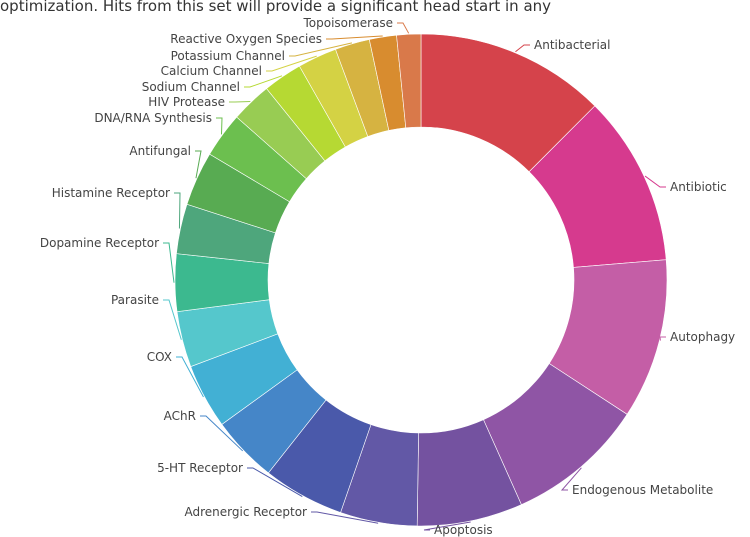  What do you see at coordinates (447, 526) in the screenshot?
I see `leader-line-apoptosis` at bounding box center [447, 526].